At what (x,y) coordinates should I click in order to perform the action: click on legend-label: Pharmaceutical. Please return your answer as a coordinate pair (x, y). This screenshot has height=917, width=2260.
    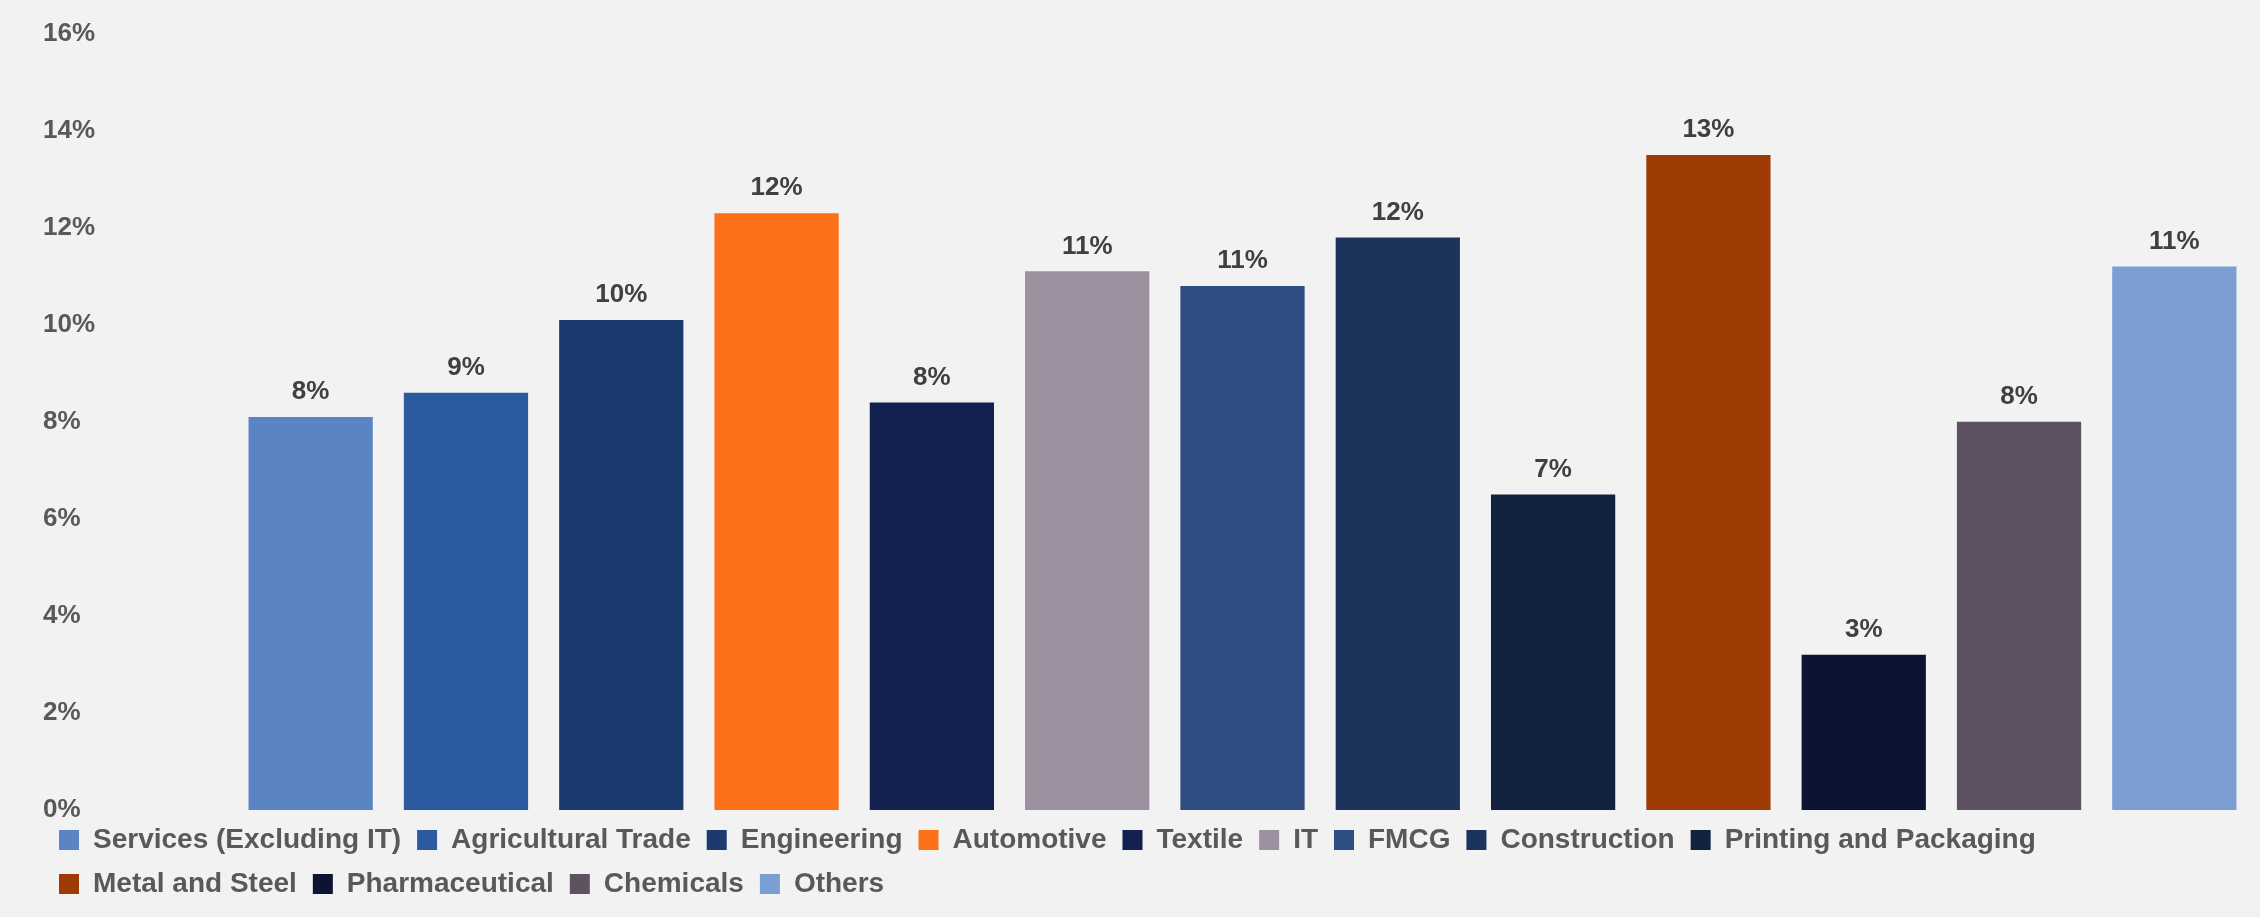
    Looking at the image, I should click on (450, 882).